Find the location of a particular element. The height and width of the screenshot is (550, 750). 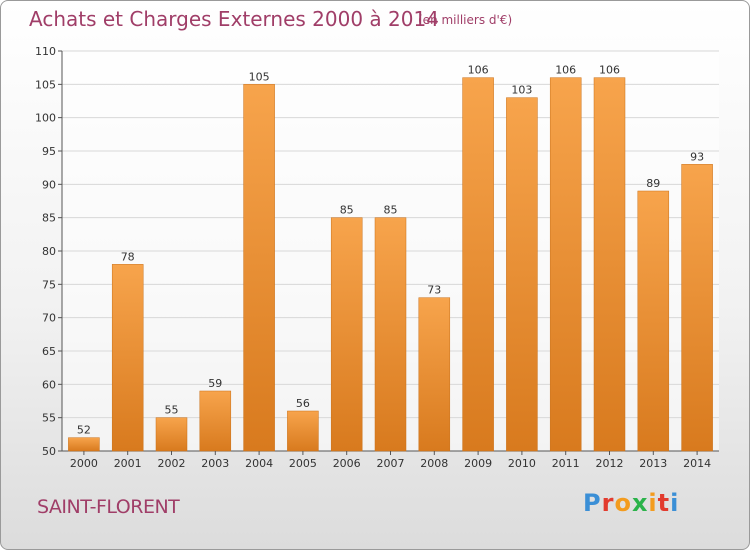

proxiti-logo: Proxiti is located at coordinates (631, 503).